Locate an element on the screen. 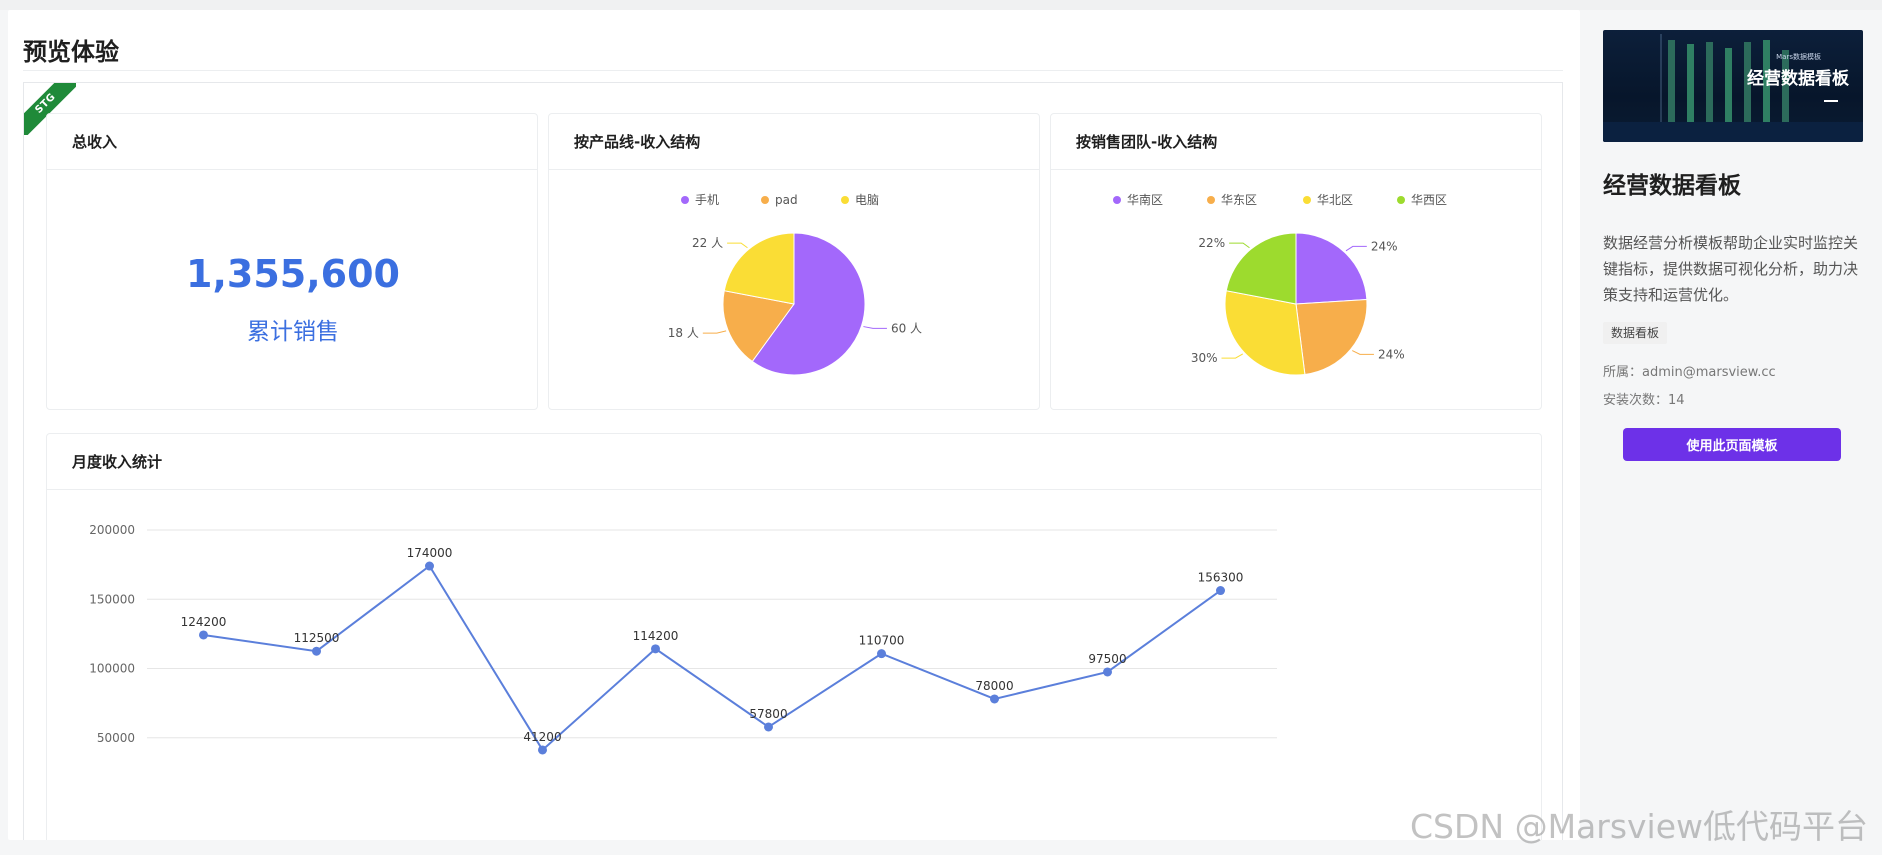 Image resolution: width=1882 pixels, height=855 pixels. revenue-series-line is located at coordinates (712, 658).